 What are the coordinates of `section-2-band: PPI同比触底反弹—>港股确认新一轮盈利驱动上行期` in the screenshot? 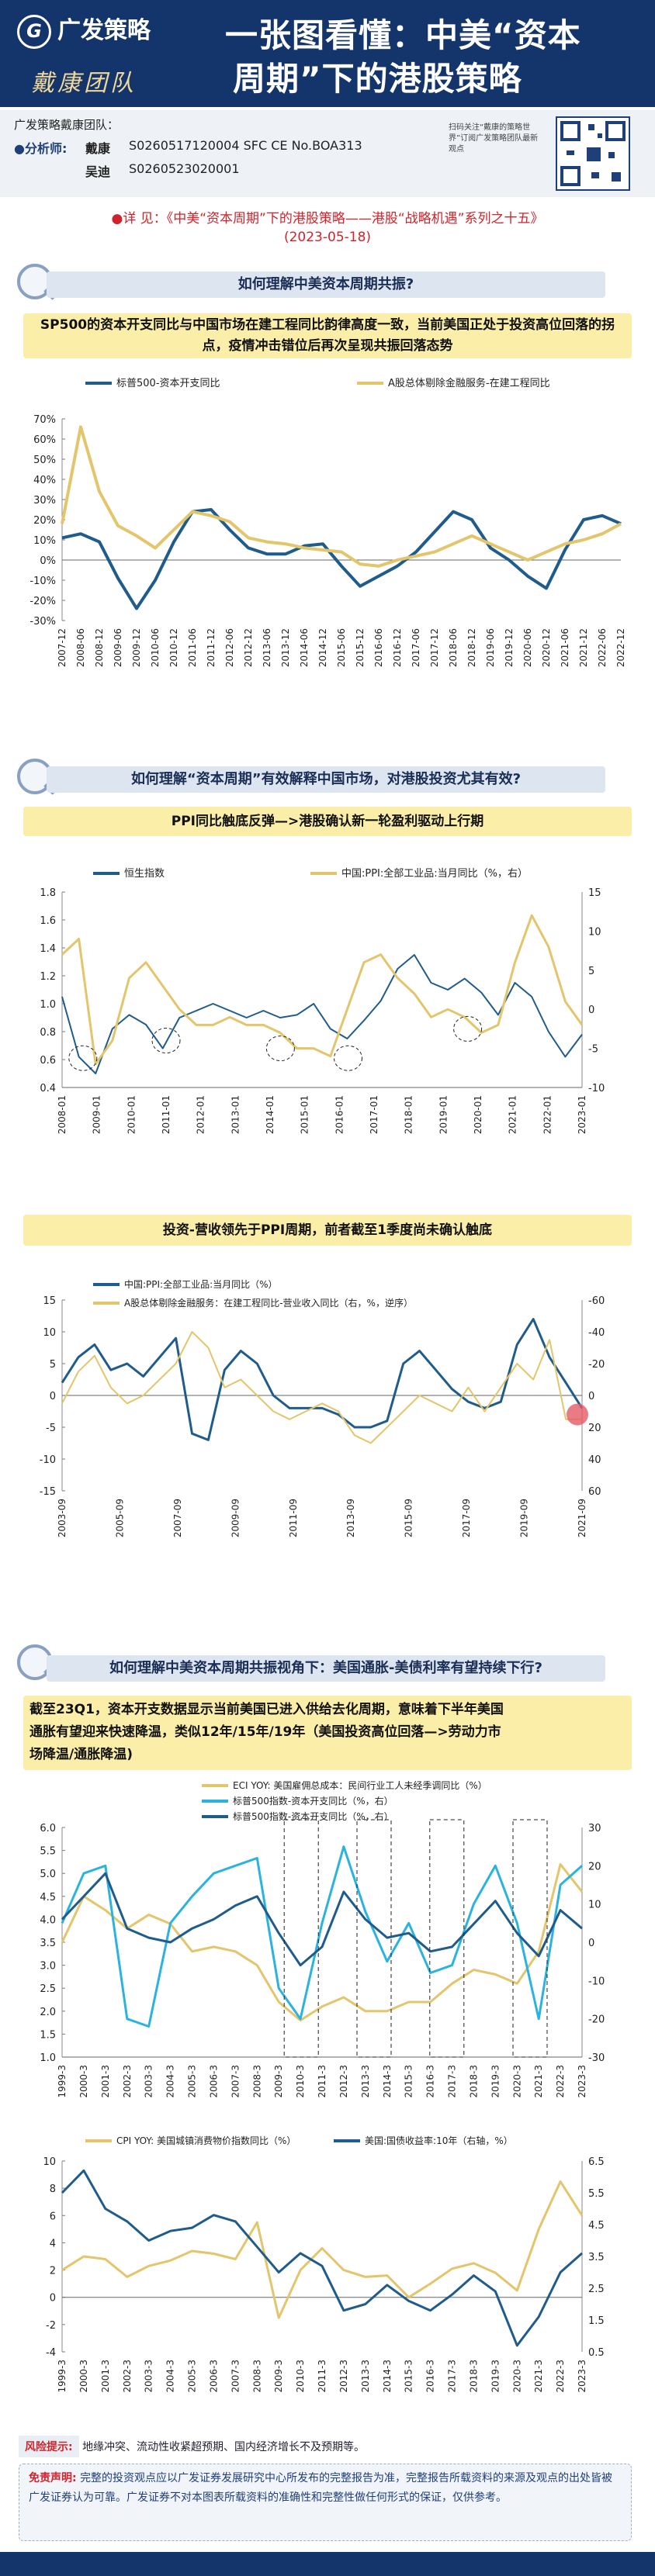 It's located at (327, 821).